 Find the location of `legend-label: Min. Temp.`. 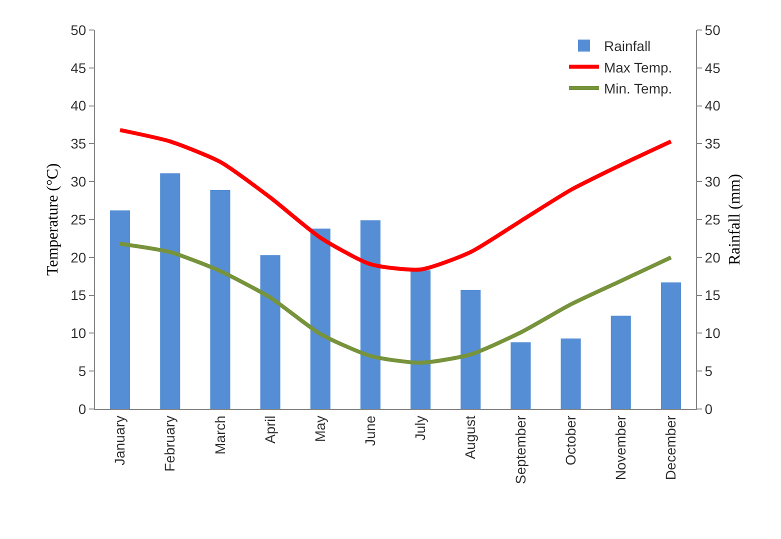

legend-label: Min. Temp. is located at coordinates (638, 88).